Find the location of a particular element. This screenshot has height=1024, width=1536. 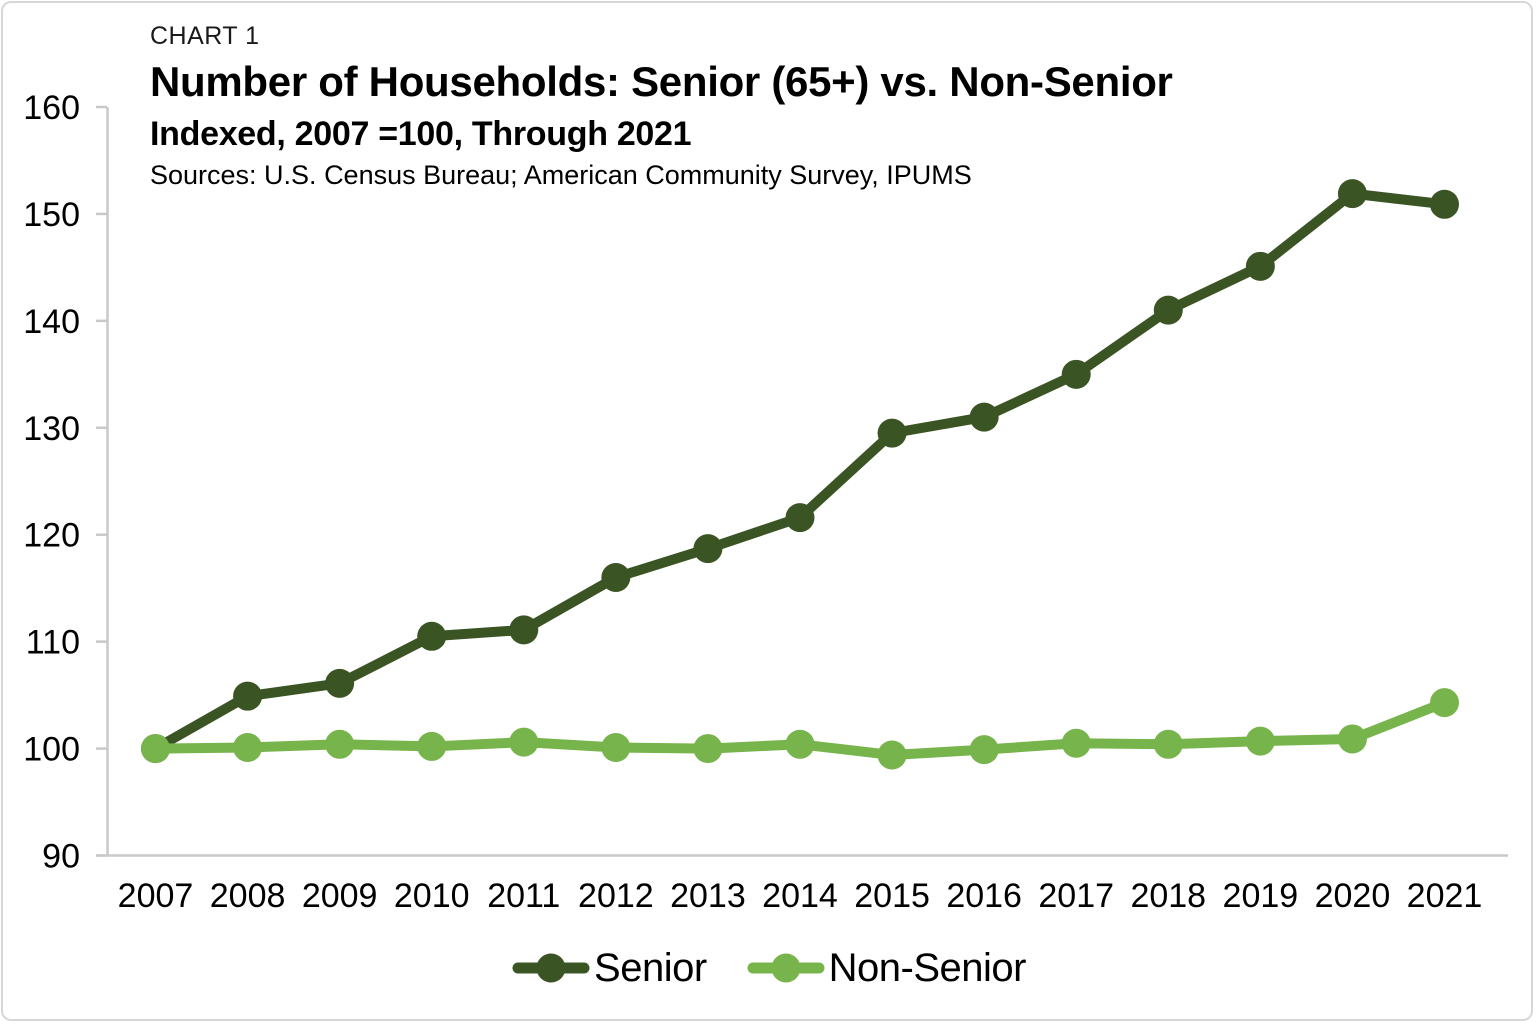

senior-point-2020 is located at coordinates (1352, 194).